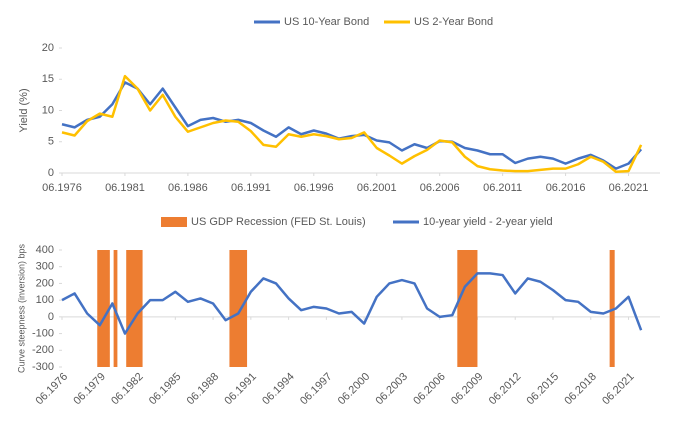 Image resolution: width=689 pixels, height=422 pixels. Describe the element at coordinates (543, 389) in the screenshot. I see `x-tick-label: 06.2015` at that location.